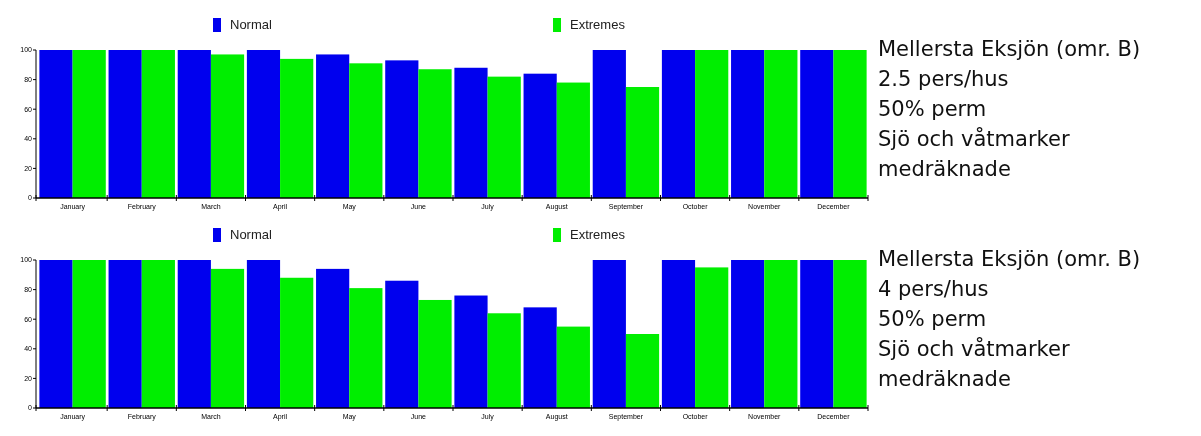 This screenshot has height=436, width=1201. I want to click on text: 2.5 pers/hus, so click(943, 79).